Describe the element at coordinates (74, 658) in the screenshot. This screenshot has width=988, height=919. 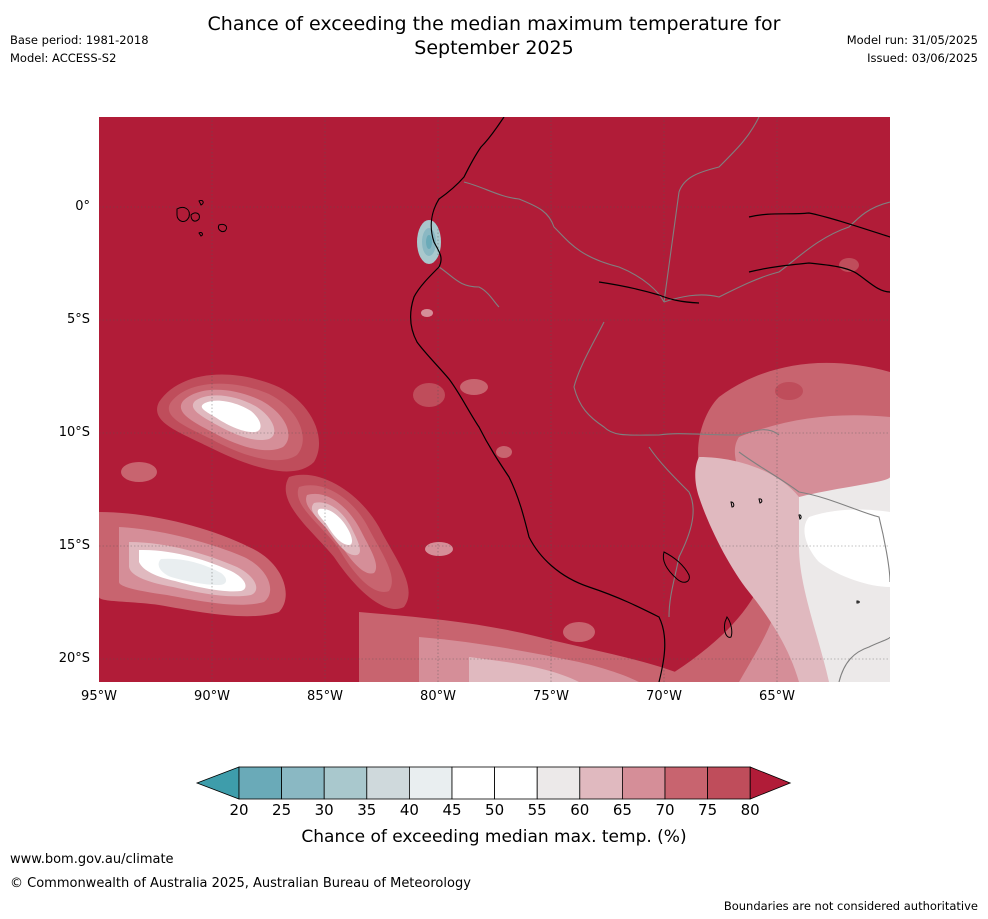
I see `lat-label-20s: 20°S` at that location.